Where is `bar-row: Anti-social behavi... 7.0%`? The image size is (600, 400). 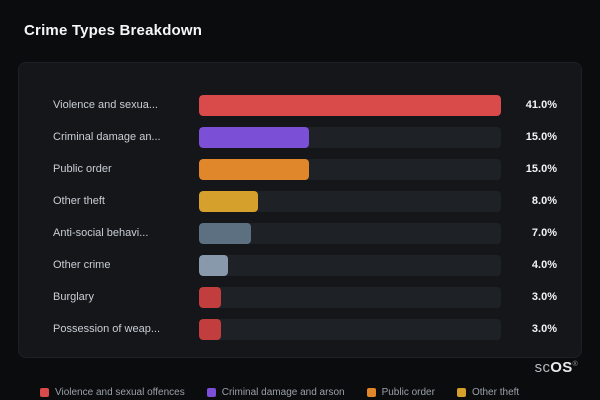
bar-row: Anti-social behavi... 7.0% is located at coordinates (305, 233).